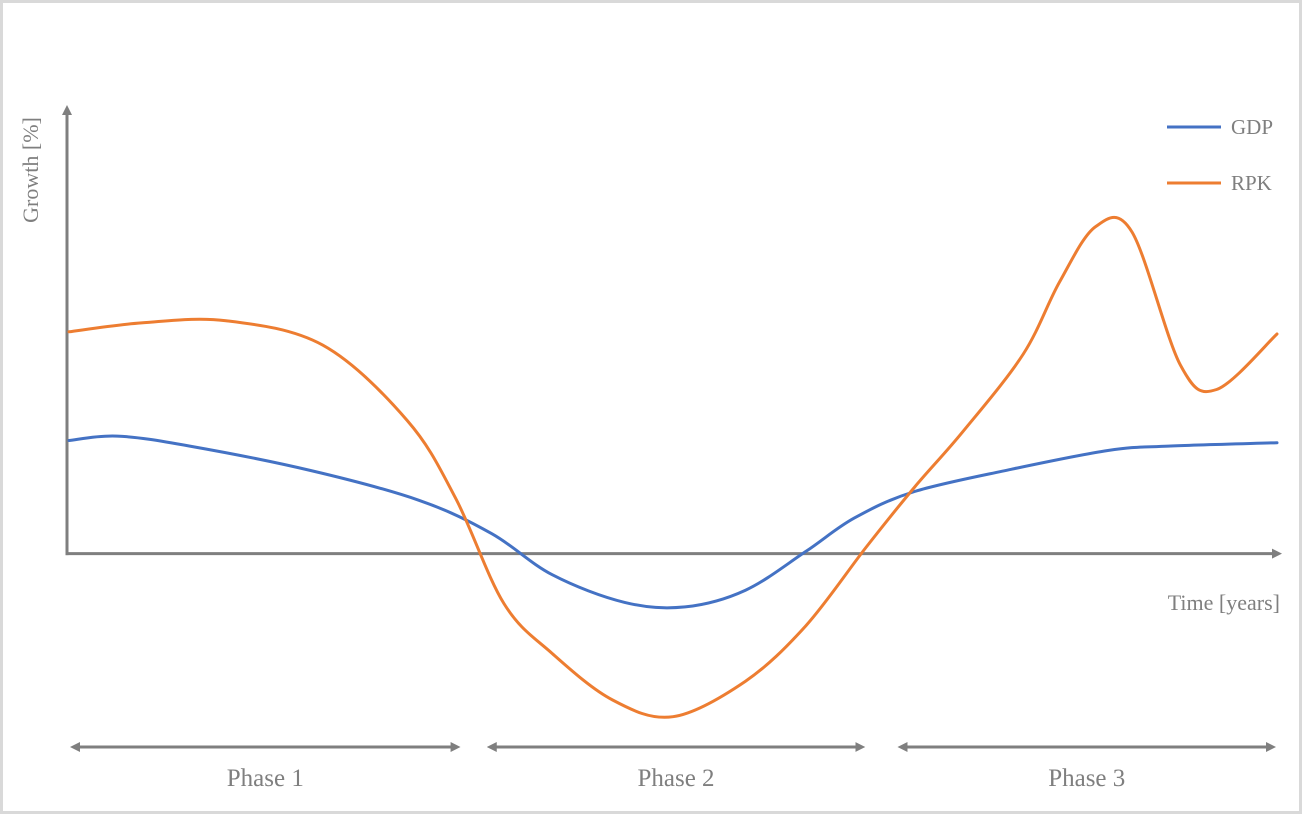 The height and width of the screenshot is (814, 1302). Describe the element at coordinates (1252, 127) in the screenshot. I see `legend-label-gdp: GDP` at that location.